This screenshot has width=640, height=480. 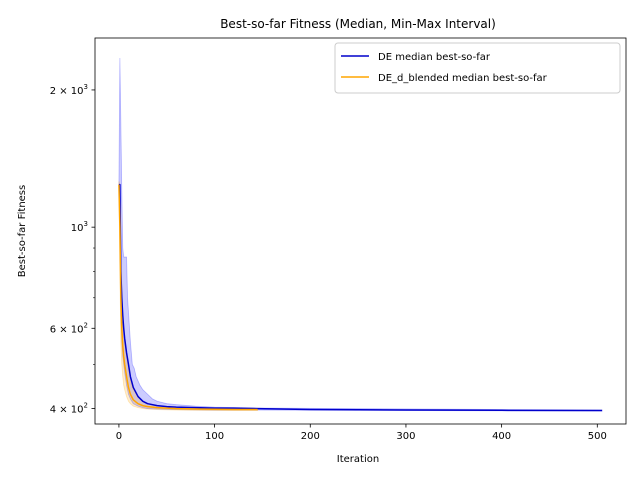 I want to click on x-tick-label: 500, so click(x=597, y=436).